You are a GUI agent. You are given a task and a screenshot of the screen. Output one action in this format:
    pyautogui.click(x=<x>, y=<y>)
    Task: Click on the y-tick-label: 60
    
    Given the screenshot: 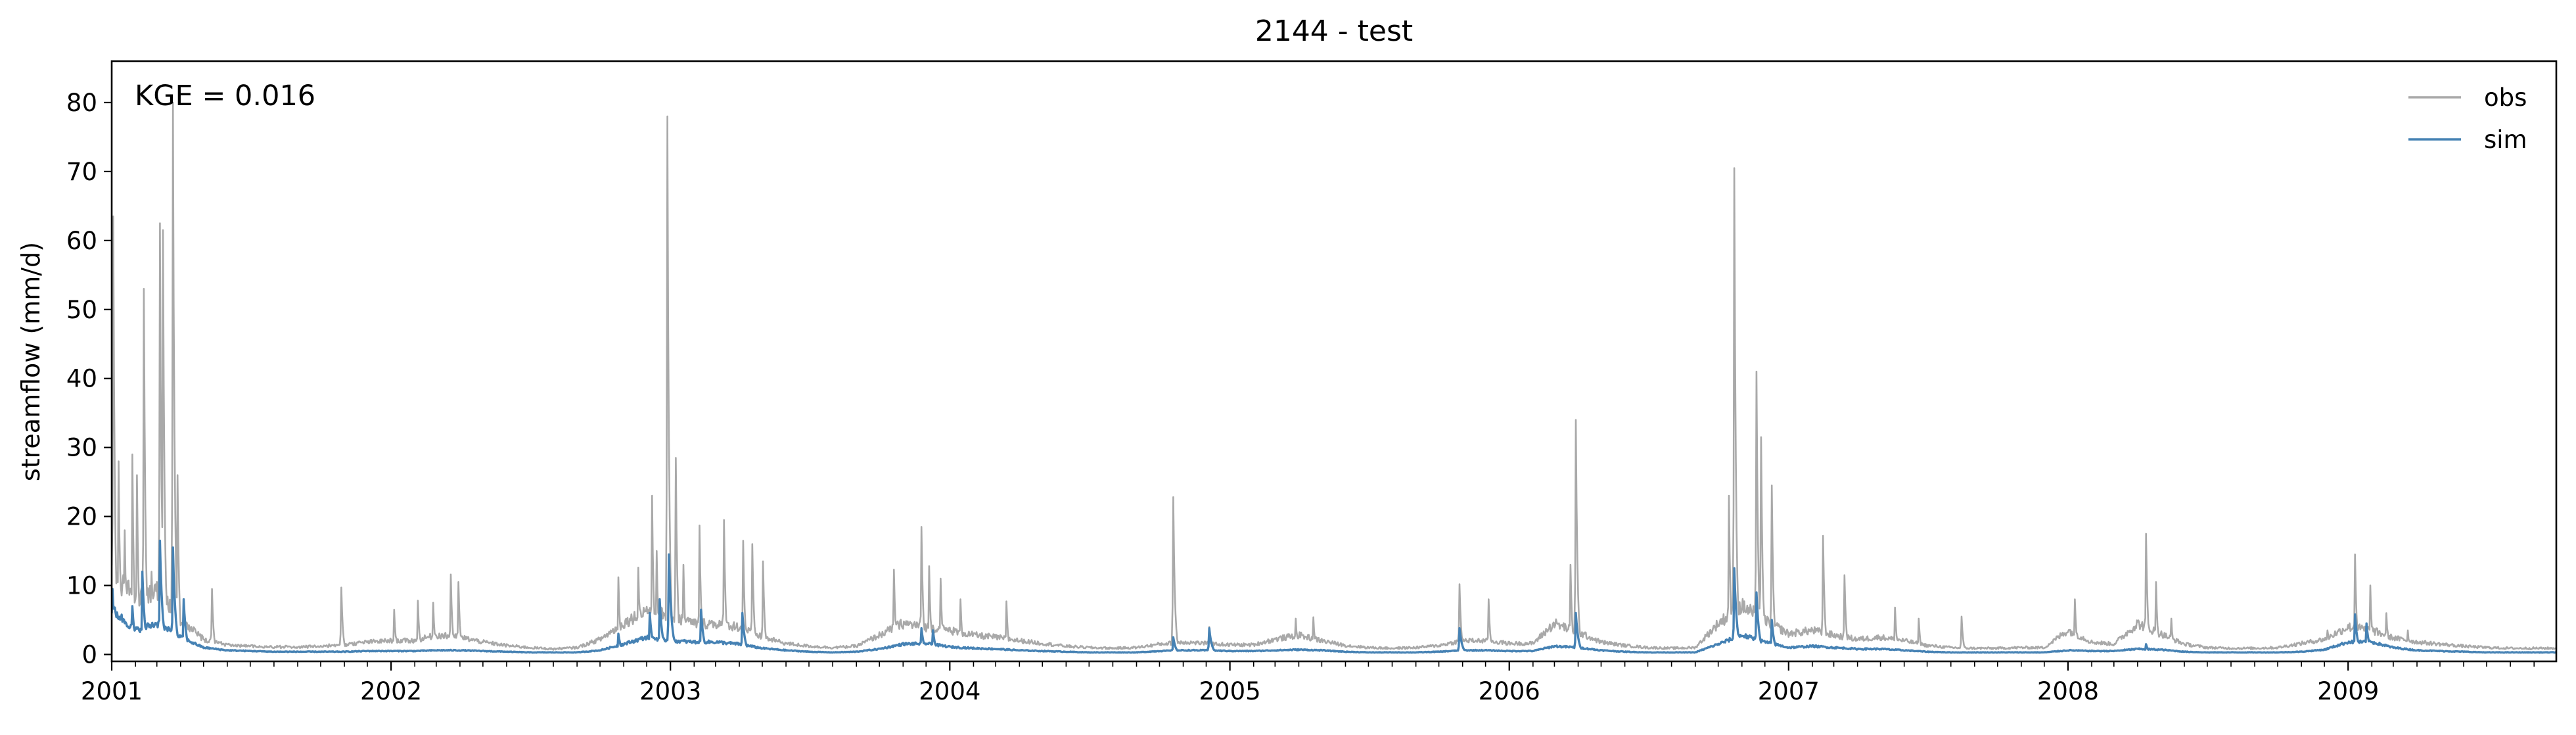 What is the action you would take?
    pyautogui.click(x=82, y=241)
    